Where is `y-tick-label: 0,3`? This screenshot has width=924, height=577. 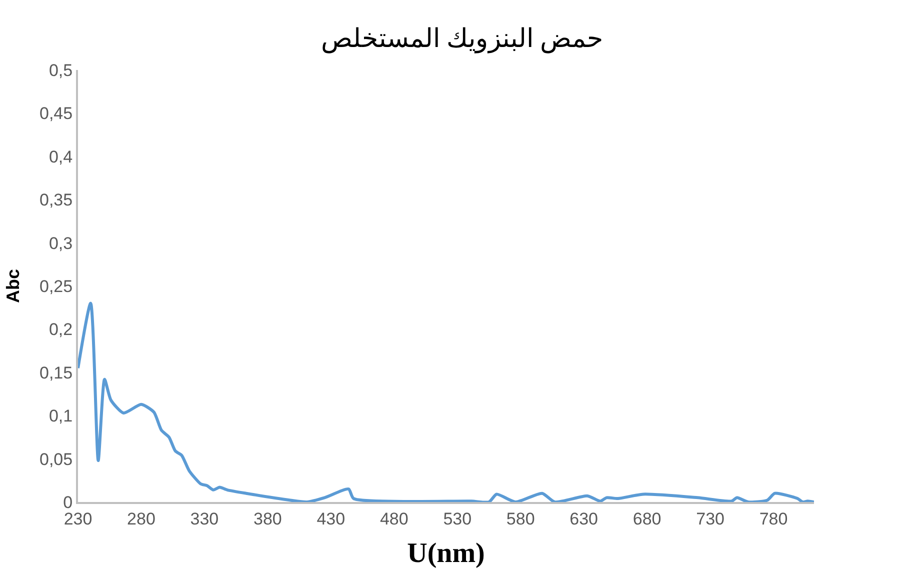 y-tick-label: 0,3 is located at coordinates (60, 243).